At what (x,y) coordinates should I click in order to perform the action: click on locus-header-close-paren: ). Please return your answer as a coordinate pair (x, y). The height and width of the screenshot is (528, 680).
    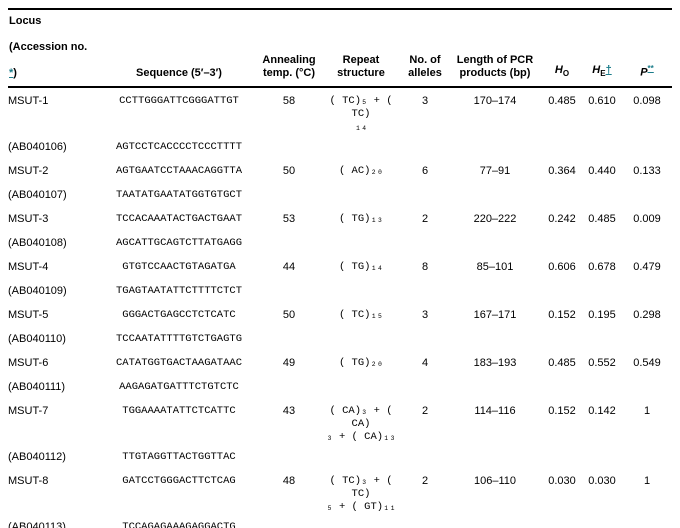
    Looking at the image, I should click on (15, 73).